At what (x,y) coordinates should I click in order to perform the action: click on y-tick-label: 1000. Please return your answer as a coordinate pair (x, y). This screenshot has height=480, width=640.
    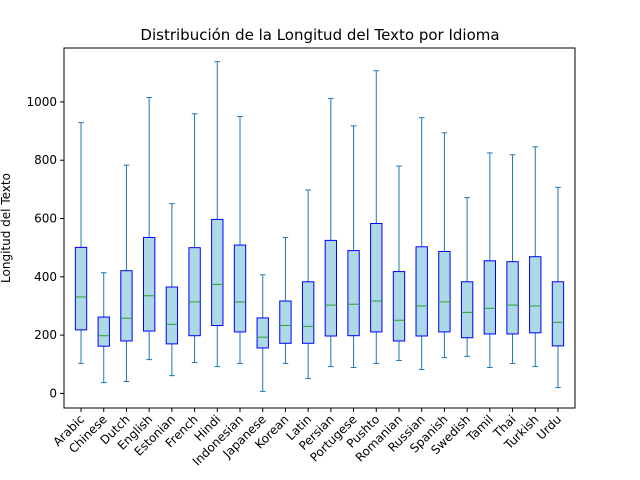
    Looking at the image, I should click on (41, 102).